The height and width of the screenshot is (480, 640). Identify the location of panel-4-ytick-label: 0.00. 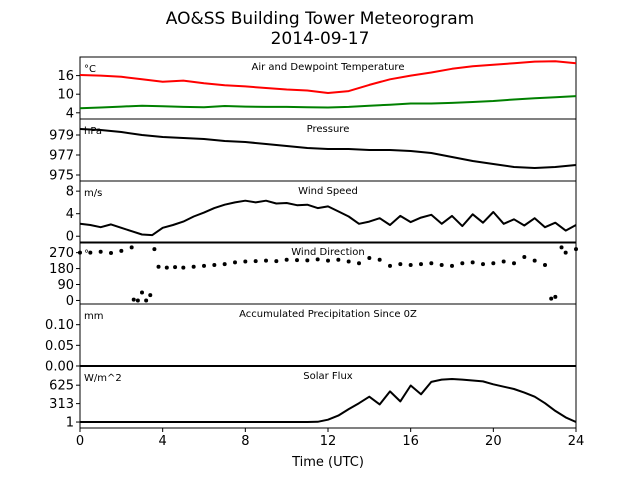
(59, 367).